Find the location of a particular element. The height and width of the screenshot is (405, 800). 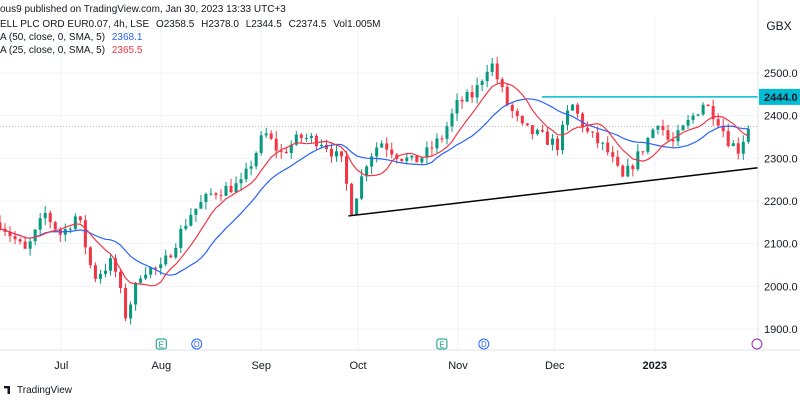

earnings-marker is located at coordinates (161, 344).